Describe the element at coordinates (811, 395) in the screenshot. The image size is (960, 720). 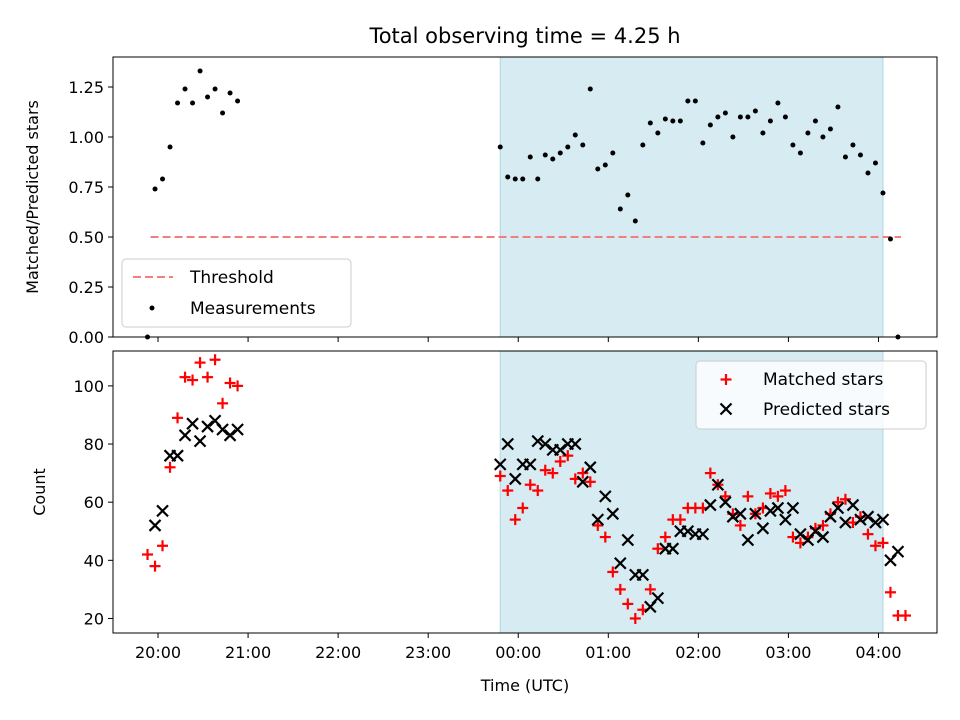
I see `bottom-legend: Matched stars Predicted stars` at that location.